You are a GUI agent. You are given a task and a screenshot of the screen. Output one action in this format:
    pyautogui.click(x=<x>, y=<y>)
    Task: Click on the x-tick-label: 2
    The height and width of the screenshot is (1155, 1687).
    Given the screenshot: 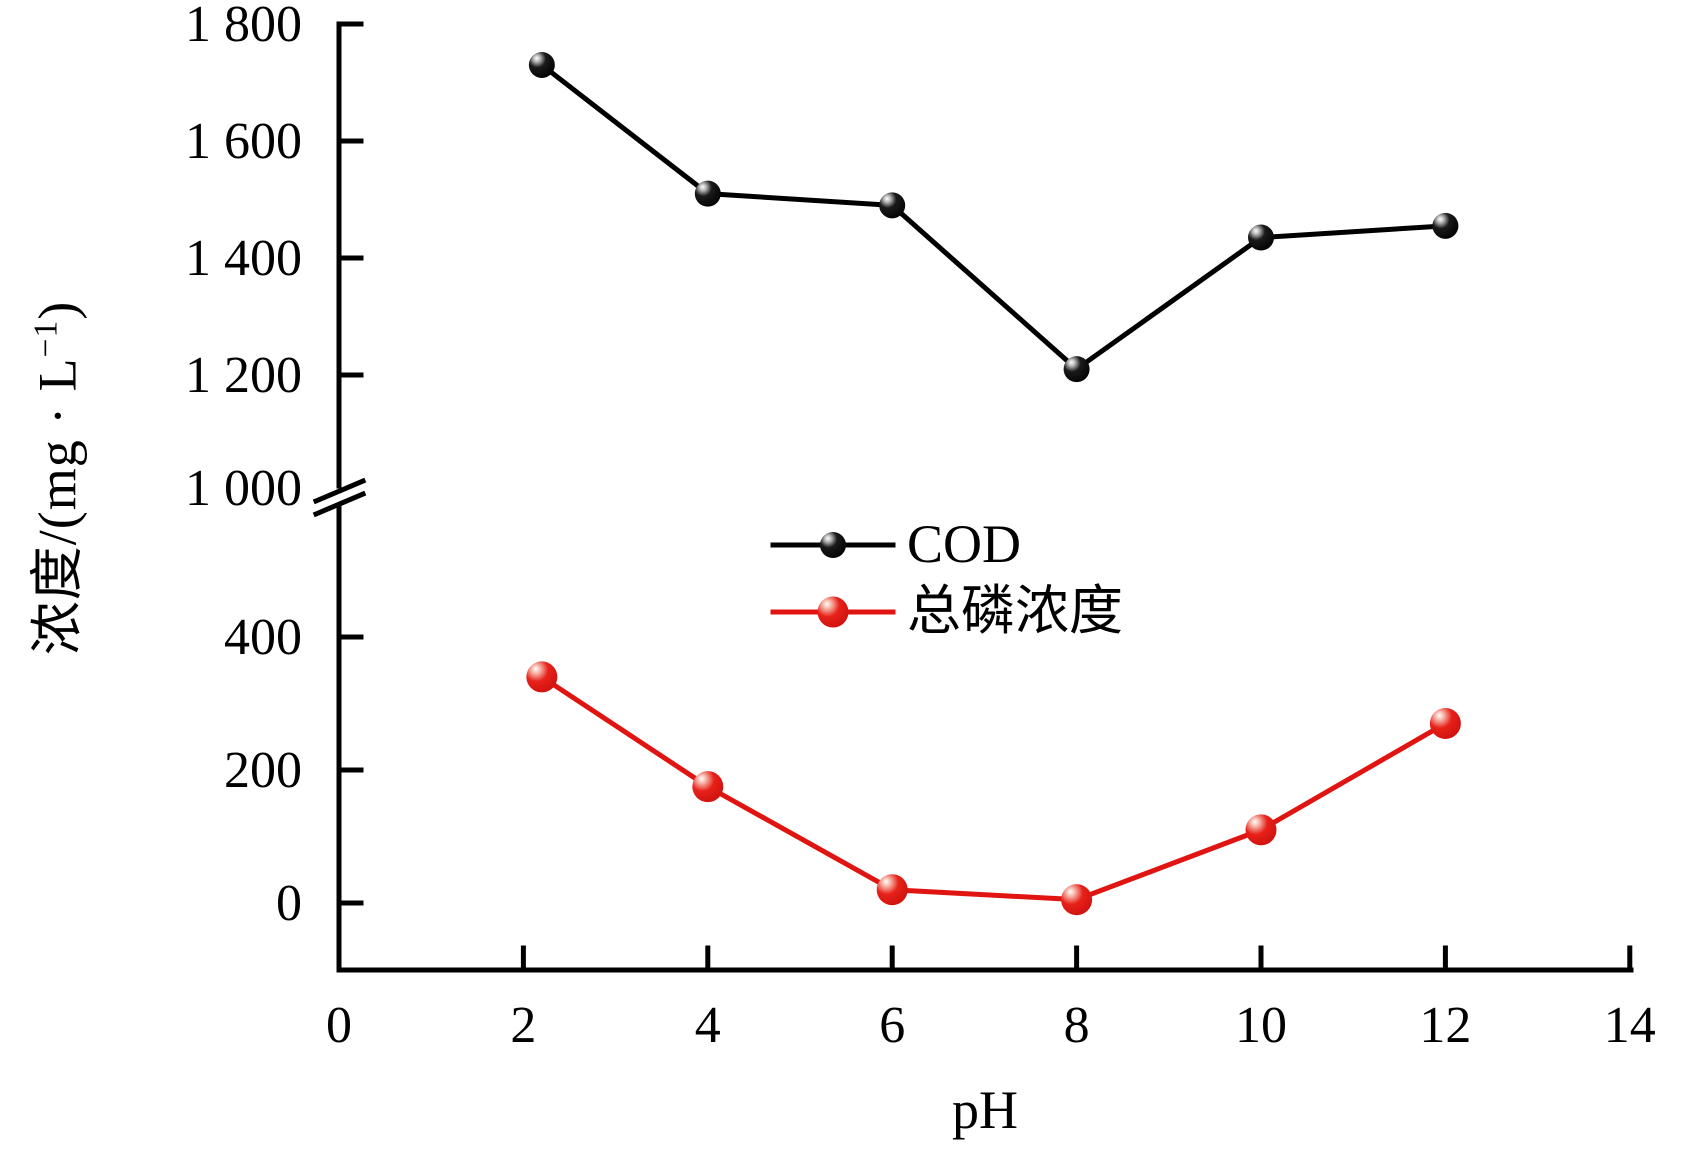 What is the action you would take?
    pyautogui.click(x=523, y=1025)
    